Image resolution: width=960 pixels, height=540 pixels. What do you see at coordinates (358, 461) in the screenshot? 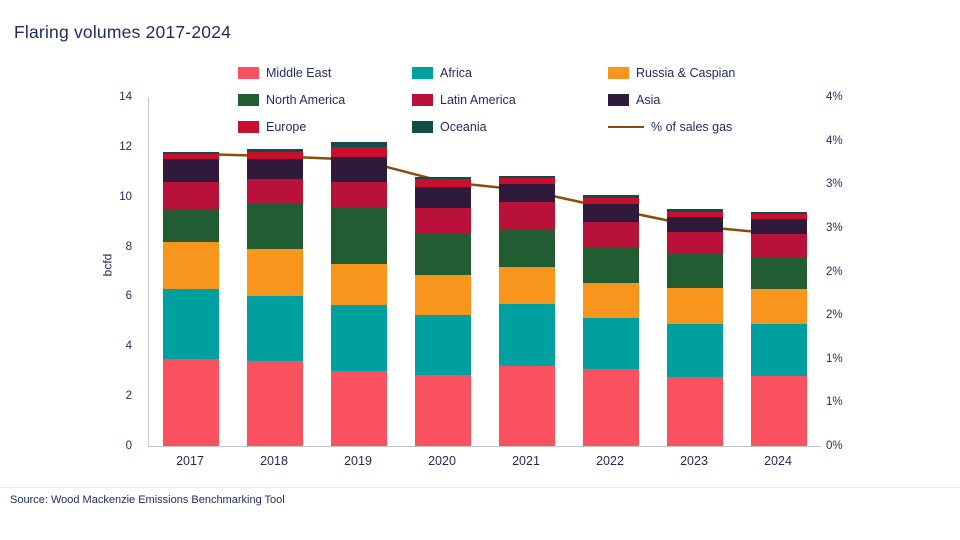
I see `x-axis-year-label: 2019` at bounding box center [358, 461].